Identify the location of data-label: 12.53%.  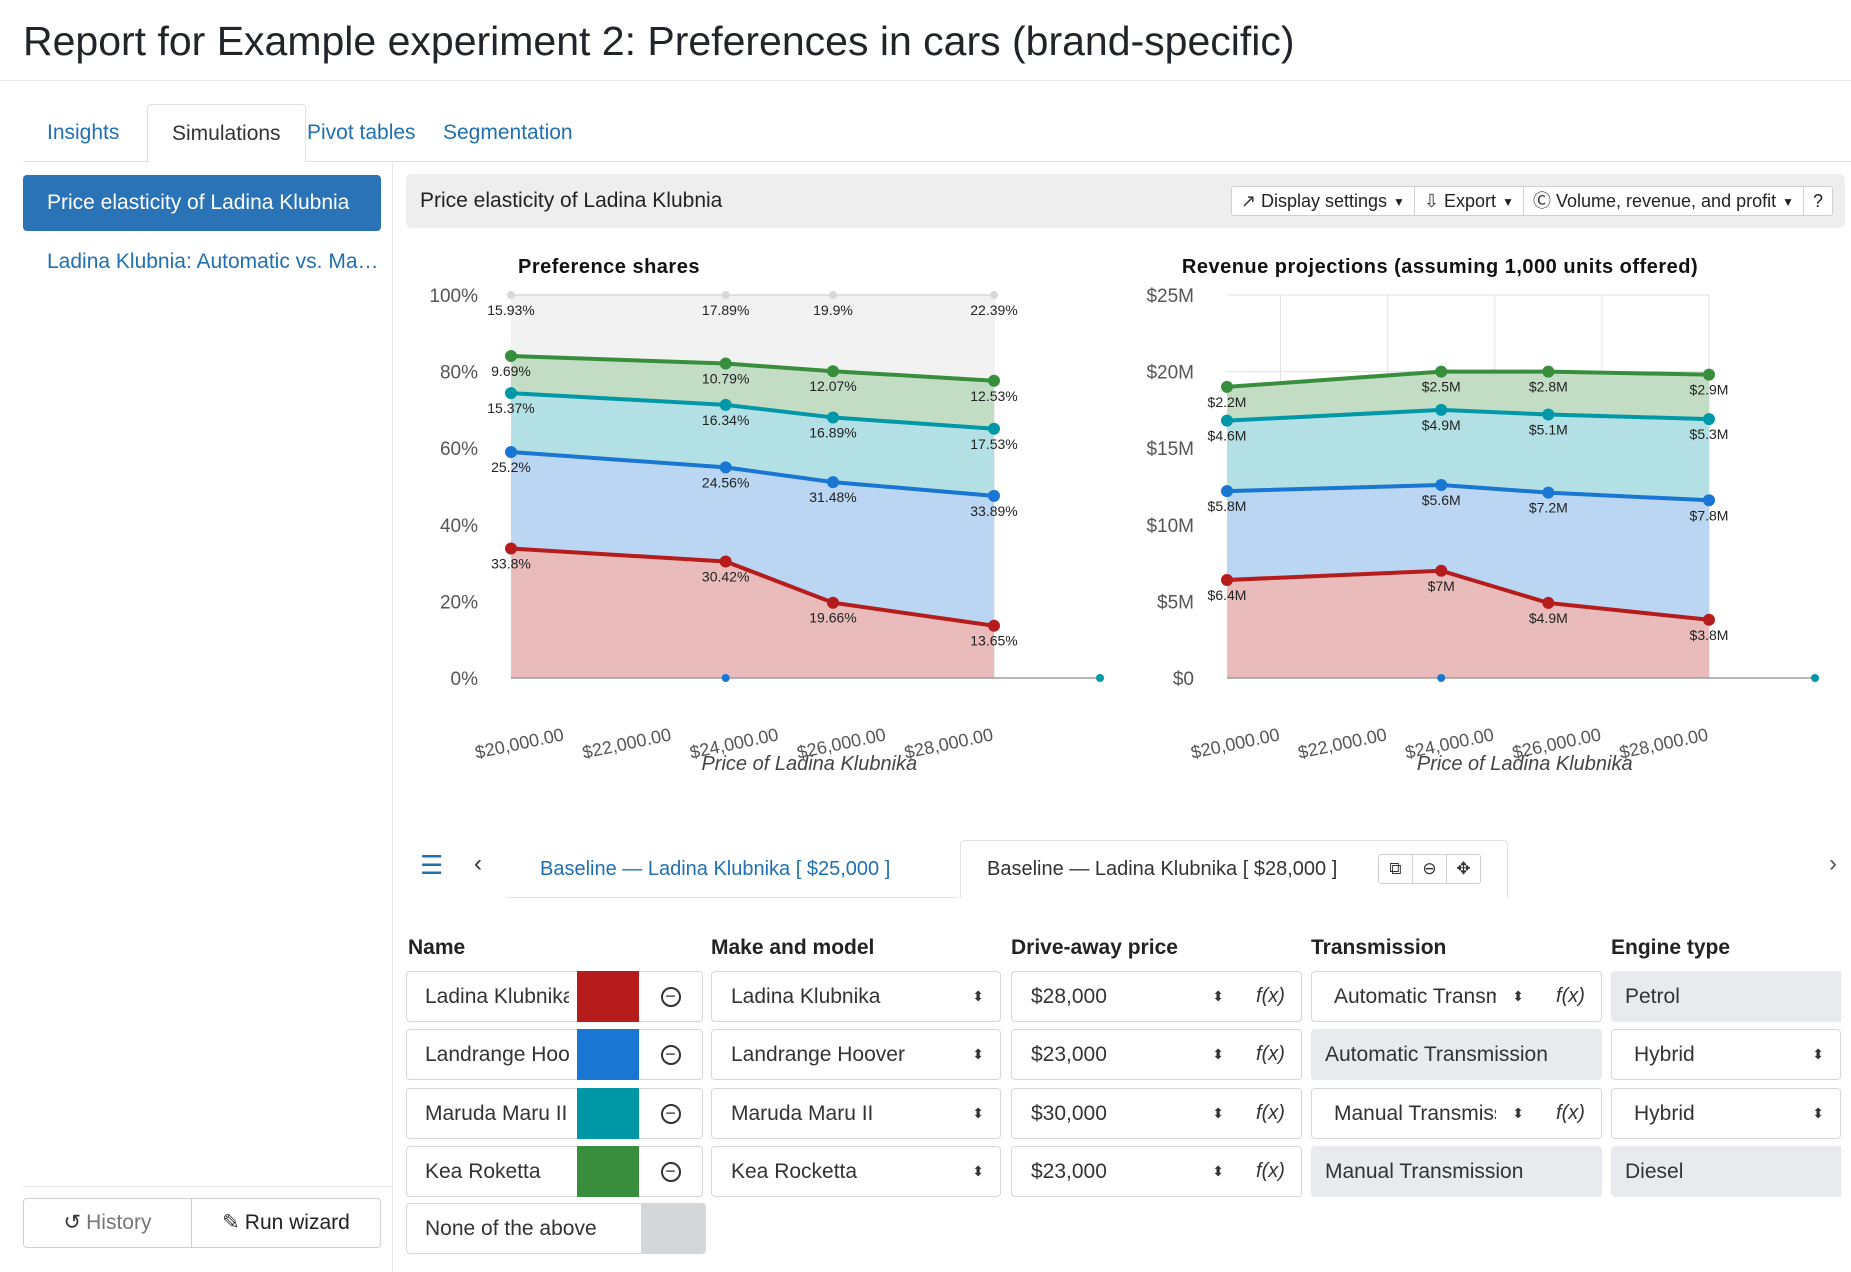
(993, 396).